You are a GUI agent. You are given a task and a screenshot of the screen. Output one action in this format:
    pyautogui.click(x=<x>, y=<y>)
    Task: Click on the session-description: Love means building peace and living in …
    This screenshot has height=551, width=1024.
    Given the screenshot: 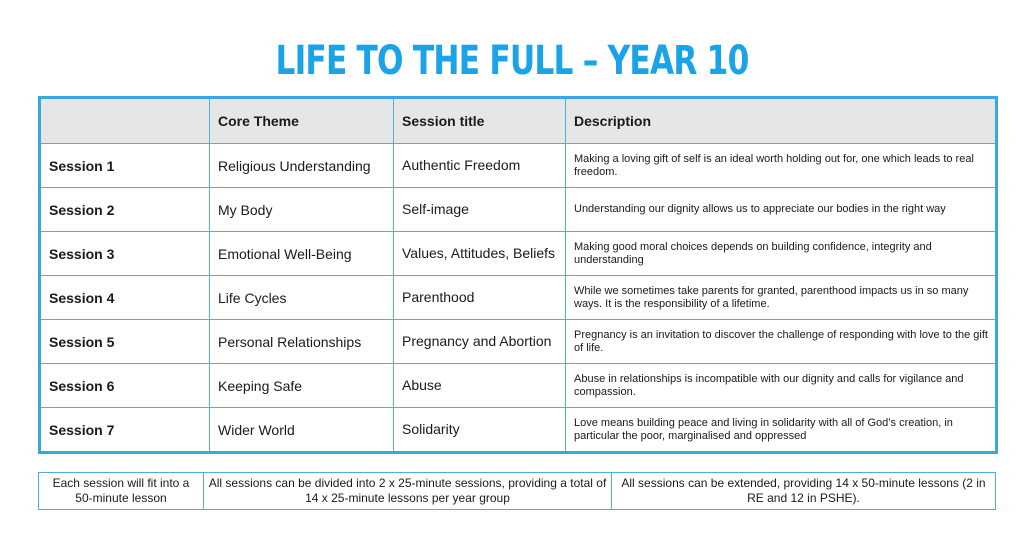 What is the action you would take?
    pyautogui.click(x=781, y=430)
    